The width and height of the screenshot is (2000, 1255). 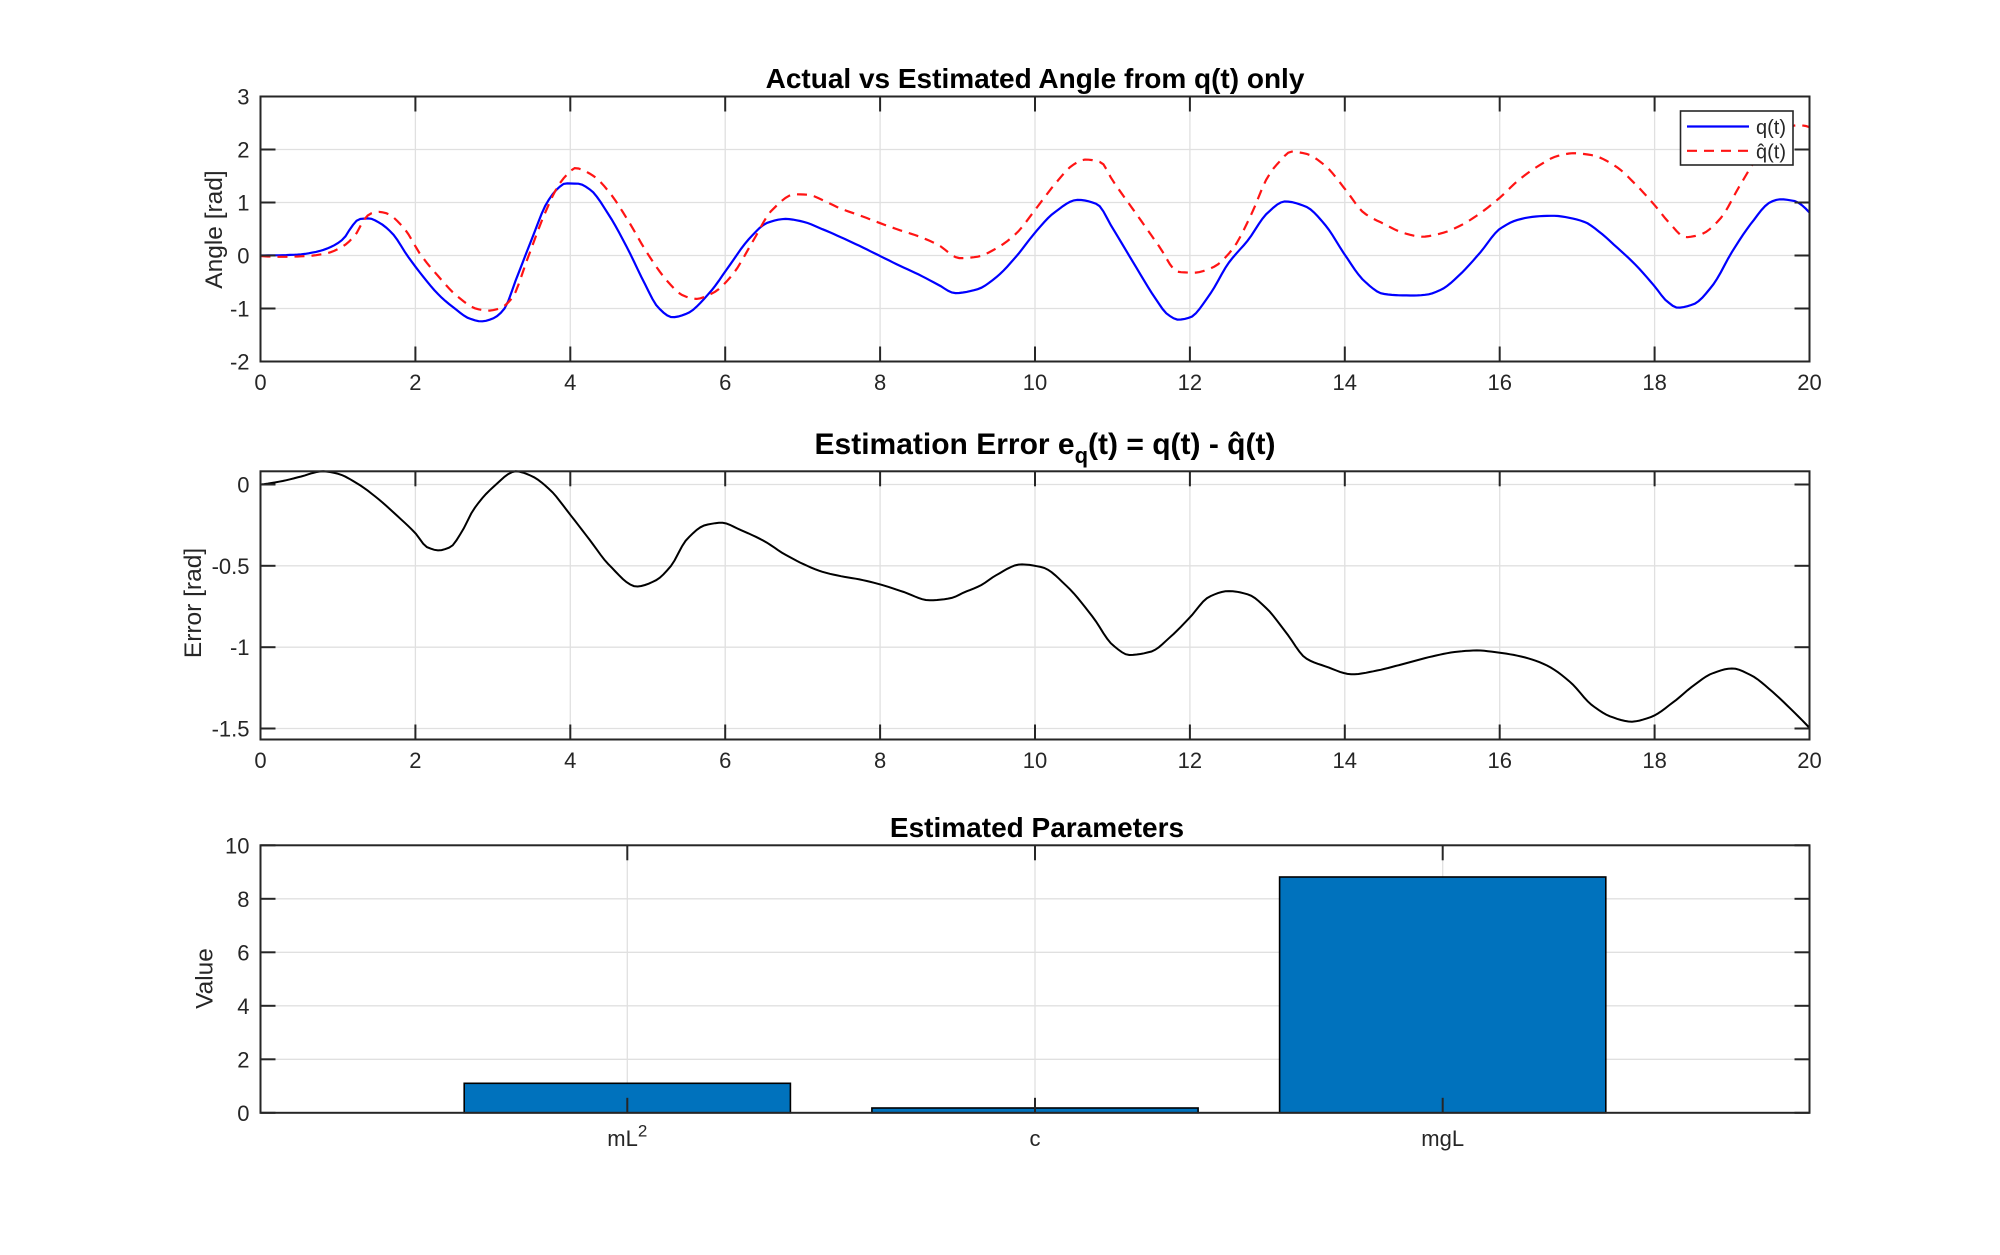 What do you see at coordinates (240, 362) in the screenshot?
I see `svg-text: -2` at bounding box center [240, 362].